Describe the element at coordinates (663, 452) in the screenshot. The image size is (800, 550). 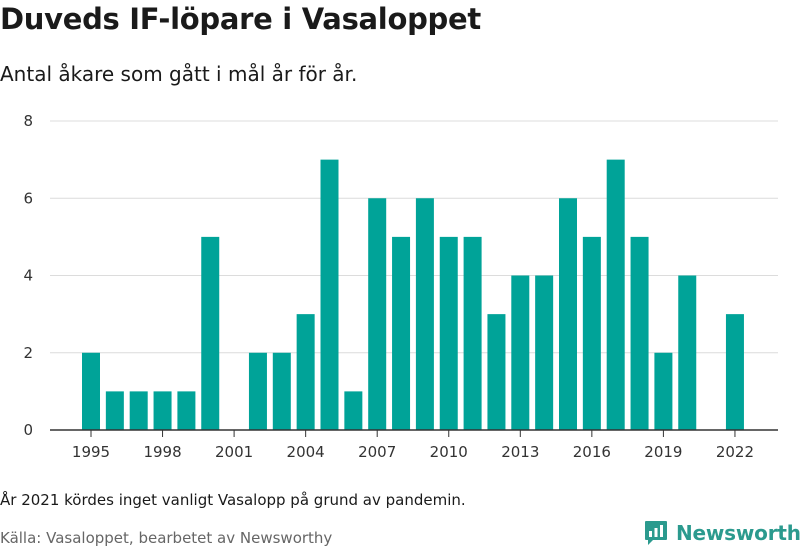
I see `x-tick-label-2019: 2019` at that location.